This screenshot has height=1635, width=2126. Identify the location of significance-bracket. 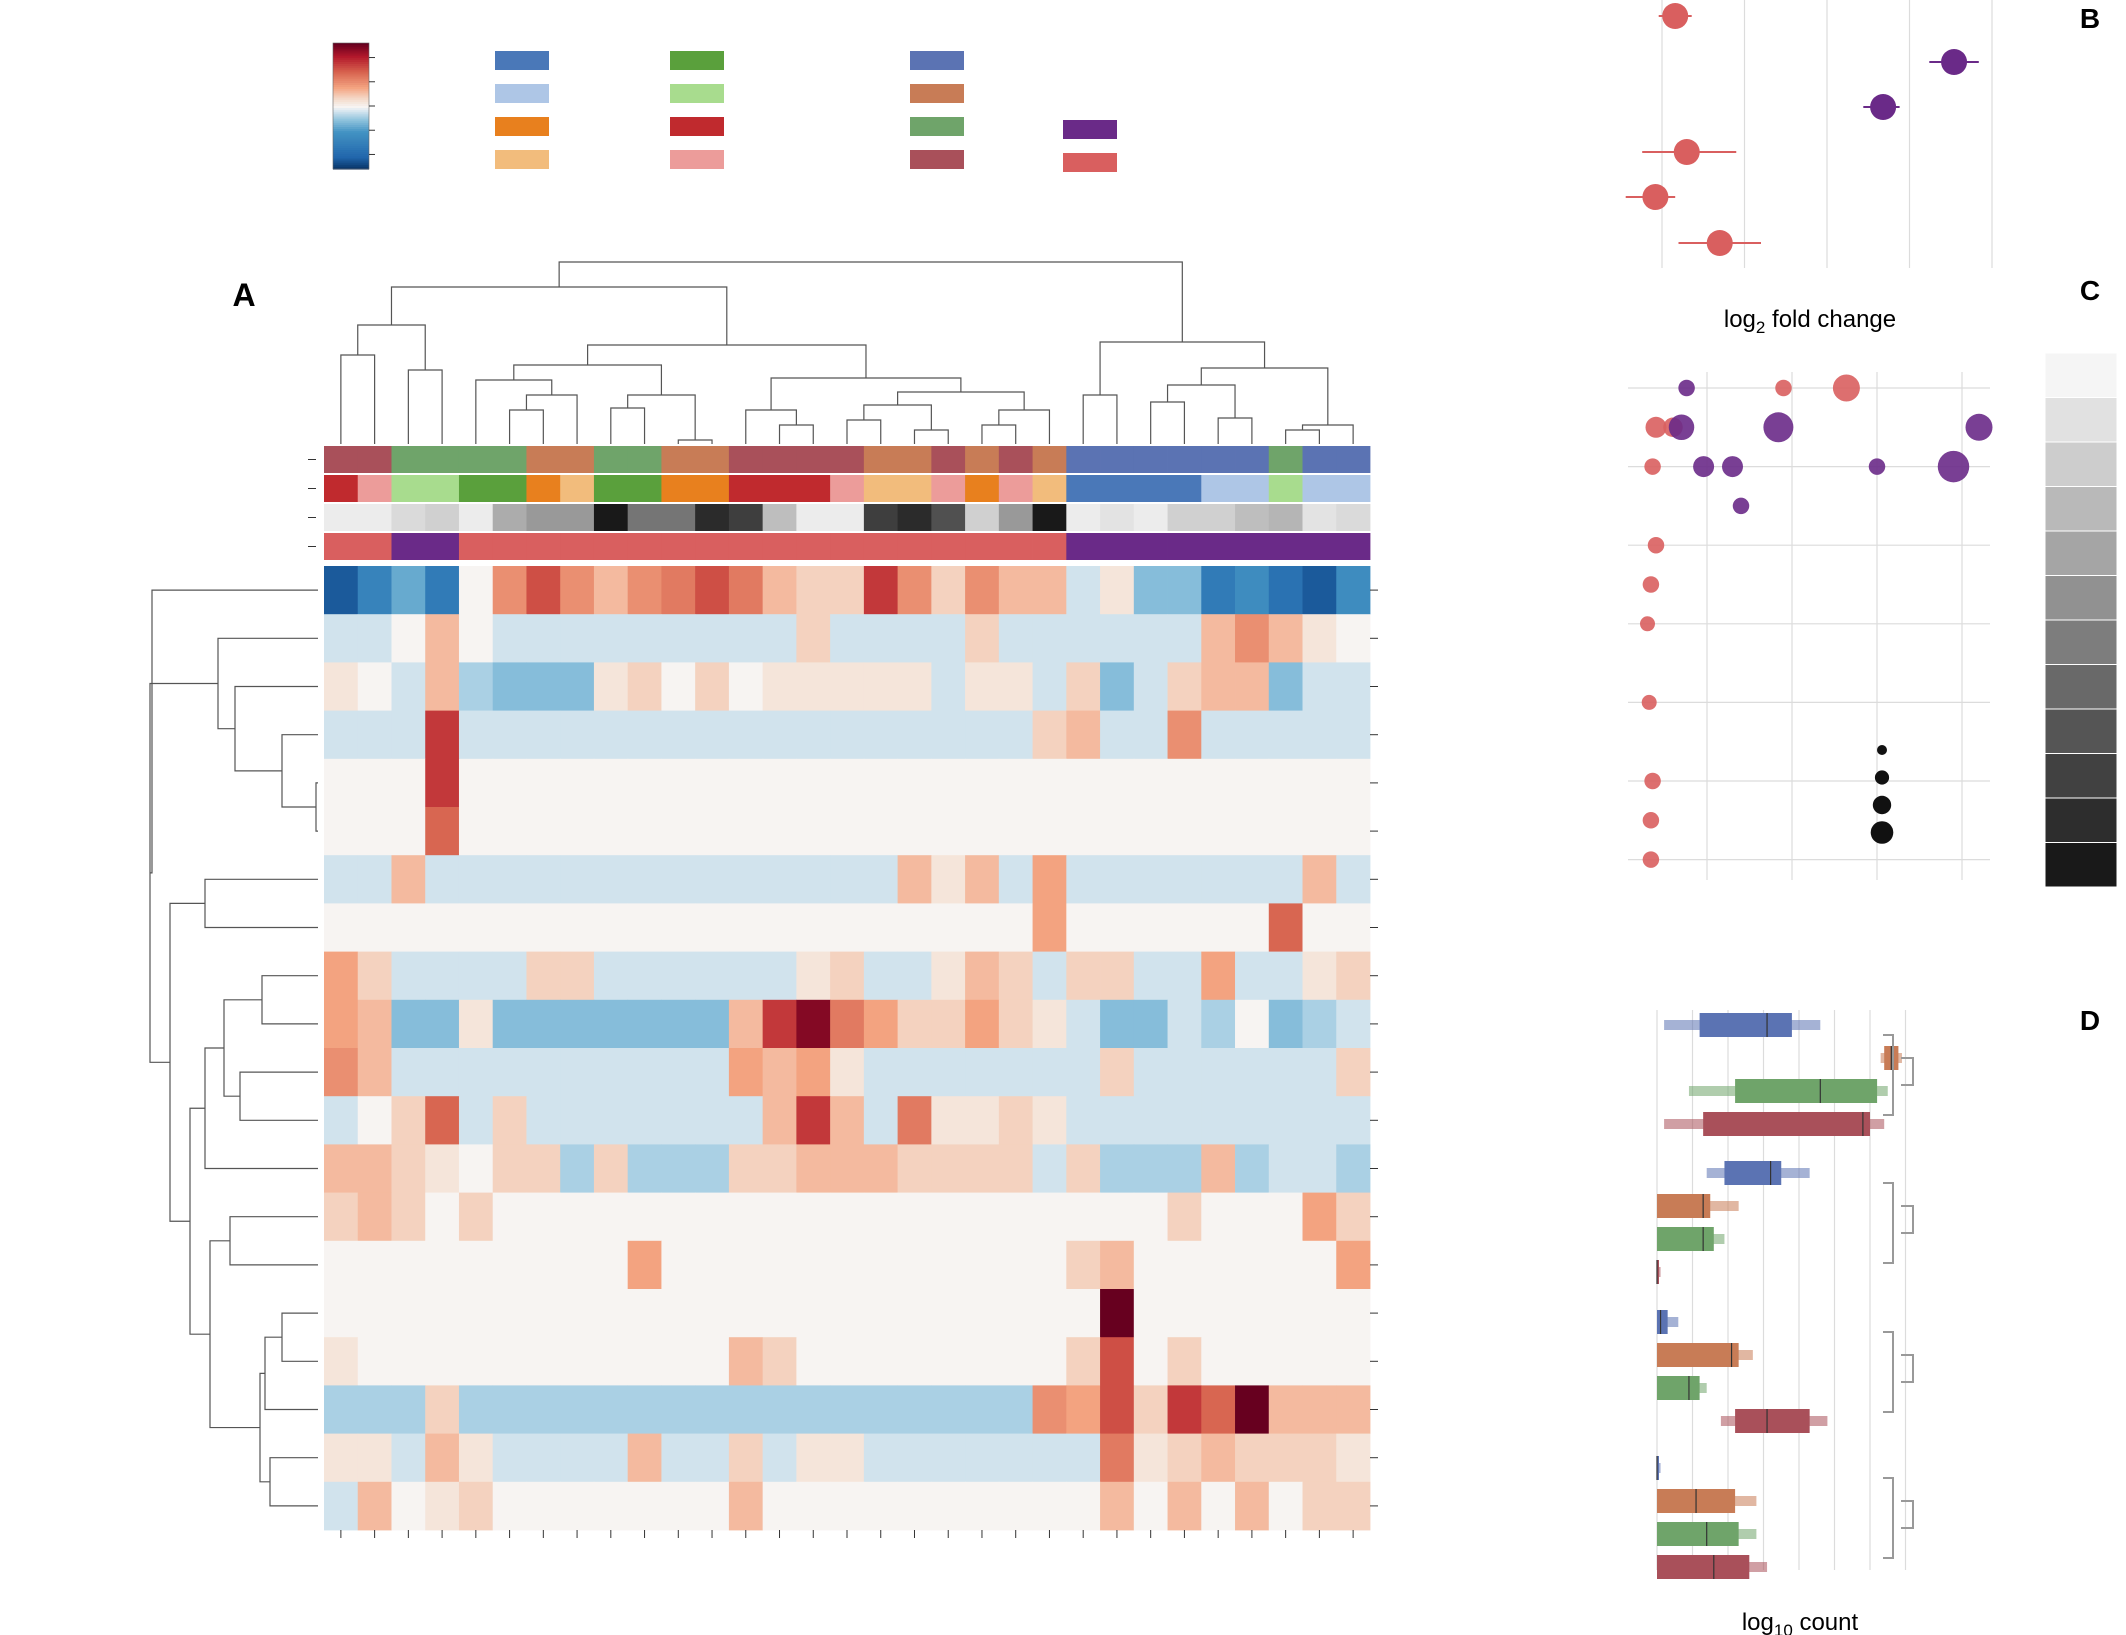
(1888, 1223).